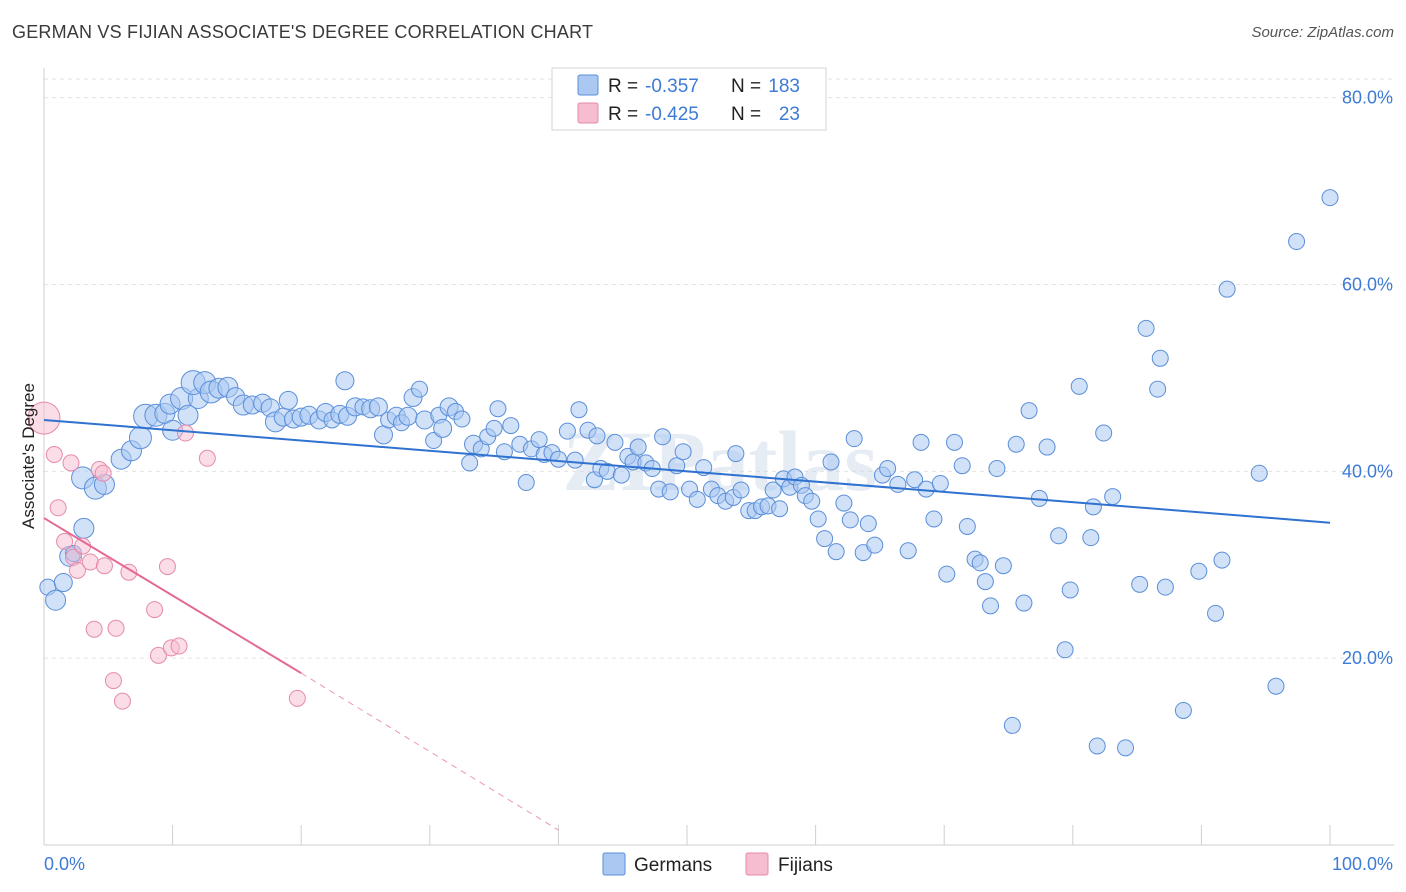  Describe the element at coordinates (784, 86) in the screenshot. I see `legend-n-value: 183` at that location.